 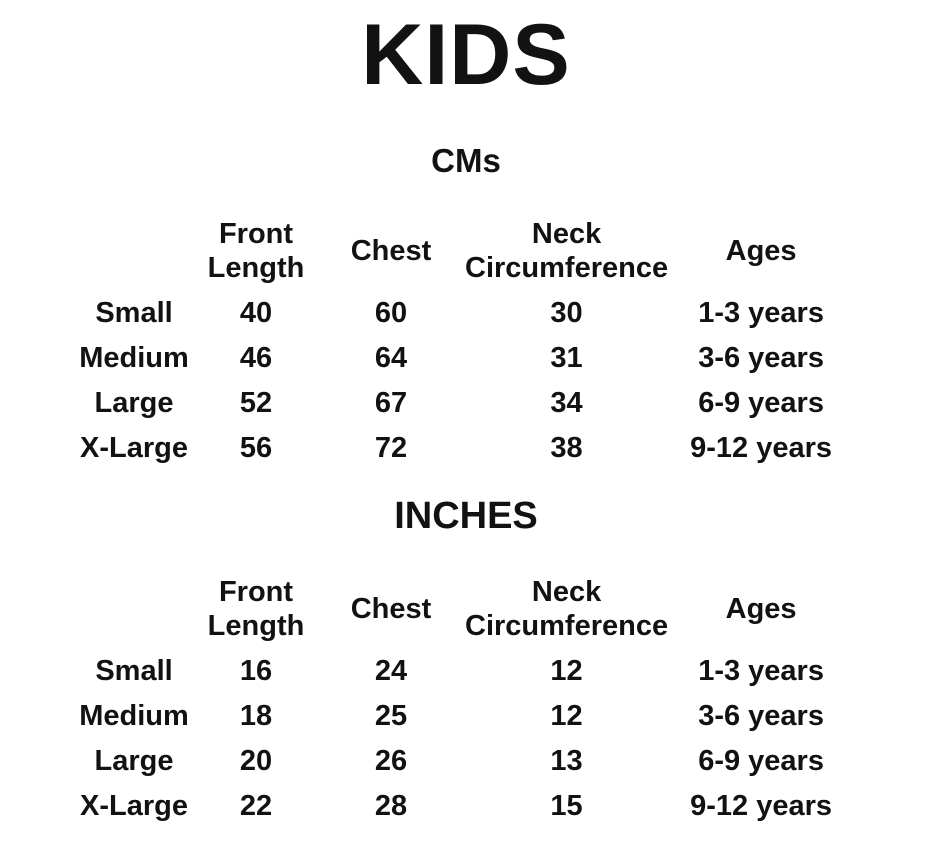 What do you see at coordinates (256, 671) in the screenshot?
I see `front-length-value: 16` at bounding box center [256, 671].